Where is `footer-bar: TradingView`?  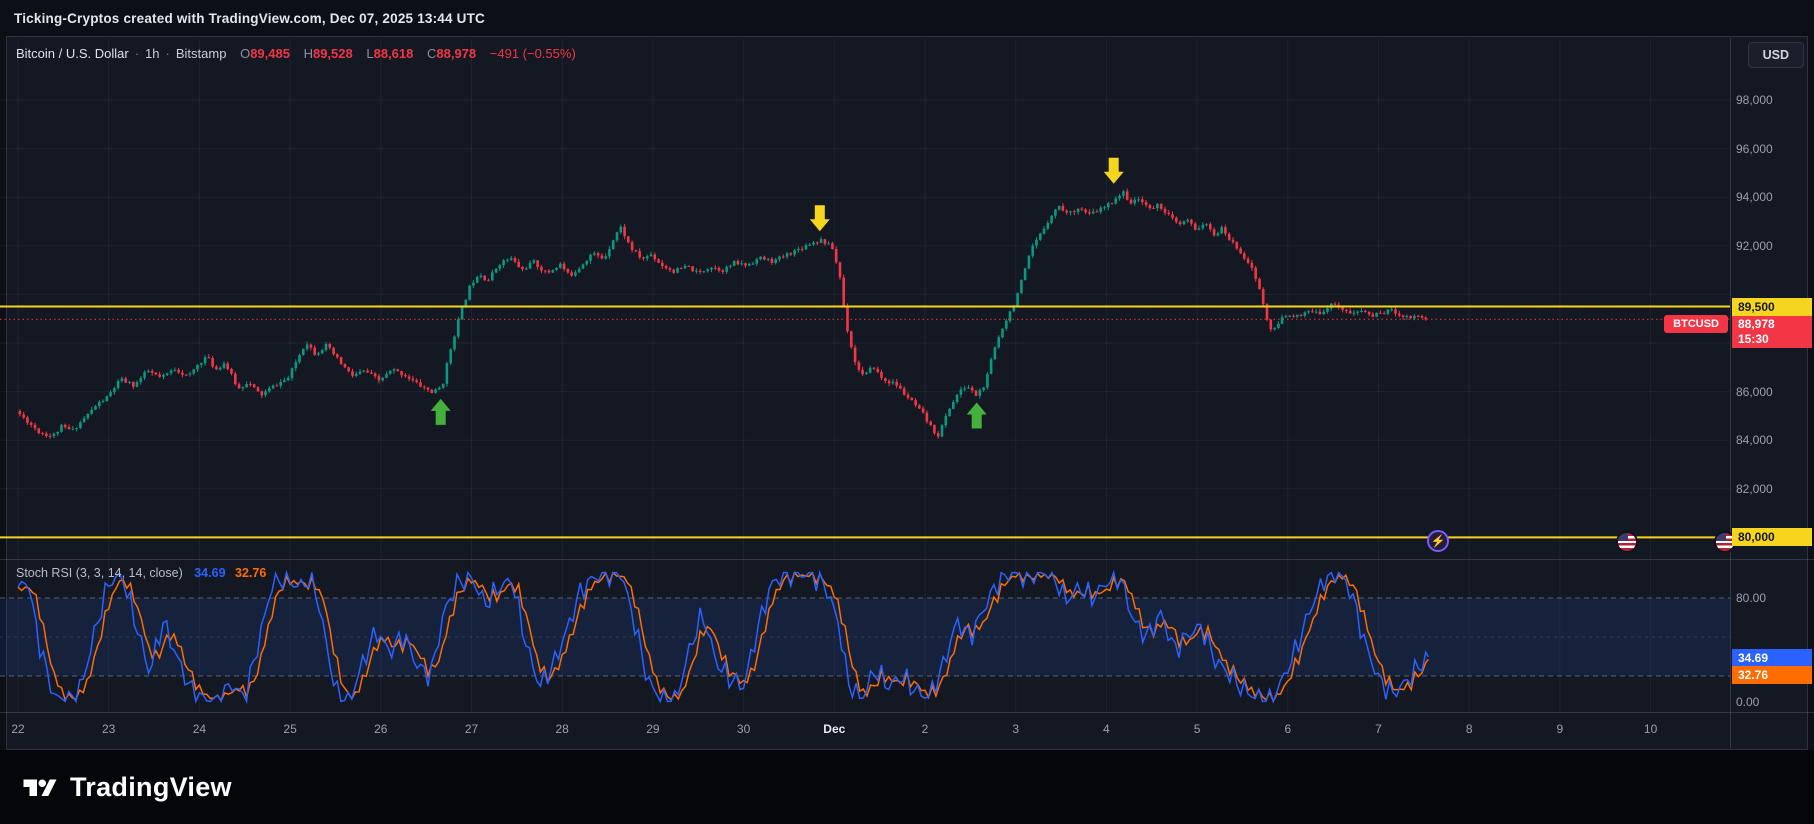 footer-bar: TradingView is located at coordinates (907, 787).